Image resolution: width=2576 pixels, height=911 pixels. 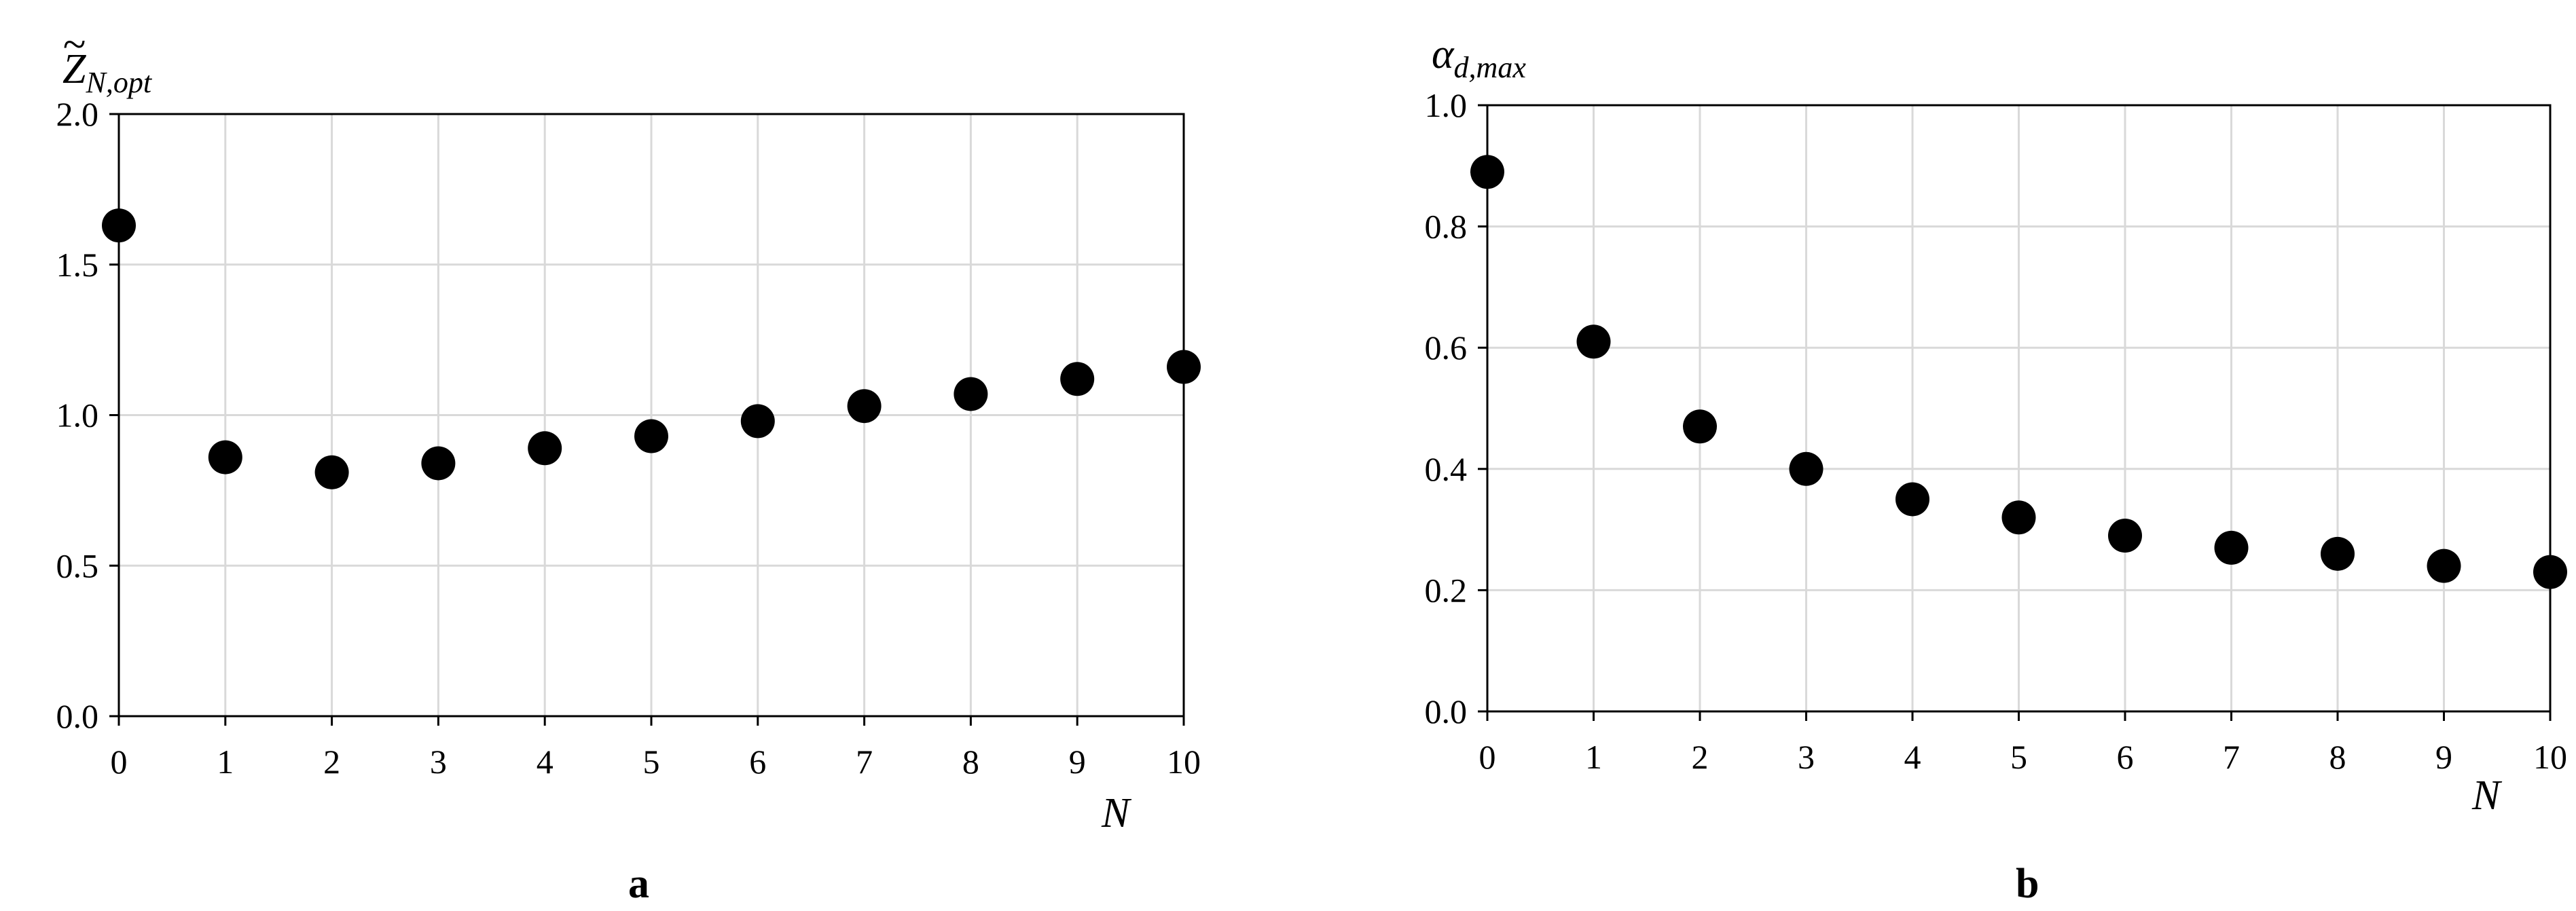 What do you see at coordinates (1184, 762) in the screenshot?
I see `x-tick-label-a-10: 10` at bounding box center [1184, 762].